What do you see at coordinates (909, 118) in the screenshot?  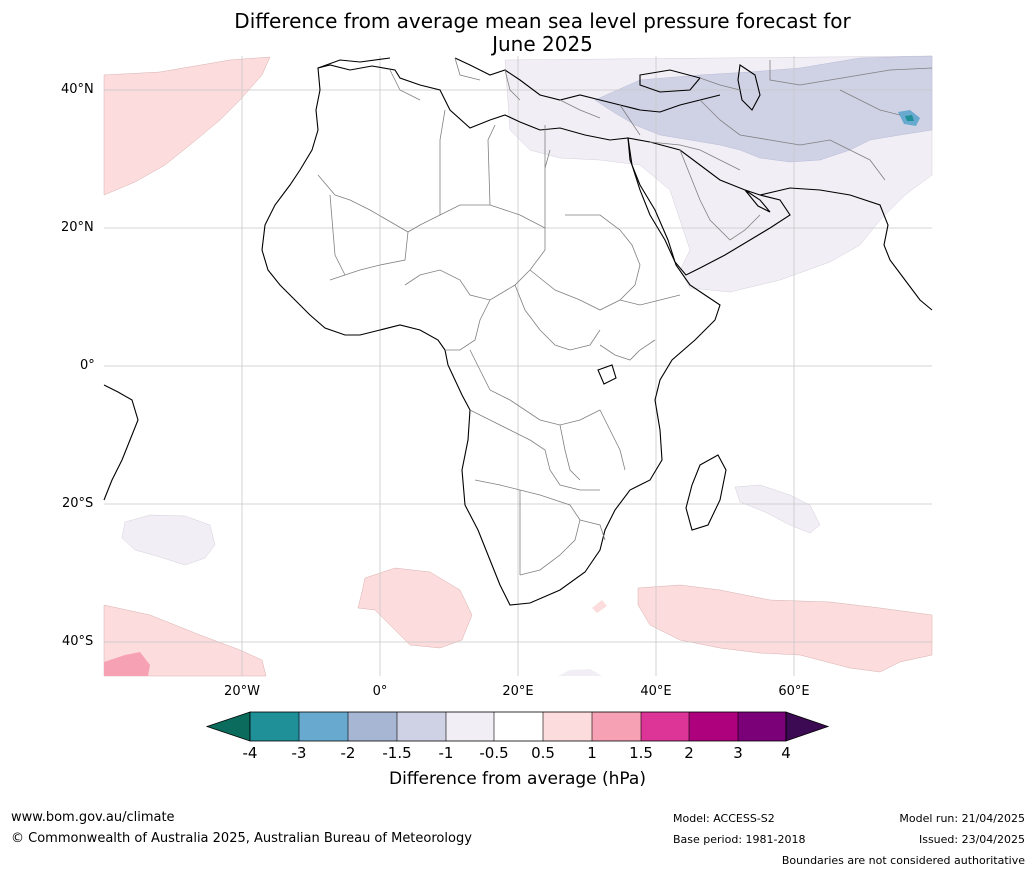 I see `negative-anomaly-himalaya-core` at bounding box center [909, 118].